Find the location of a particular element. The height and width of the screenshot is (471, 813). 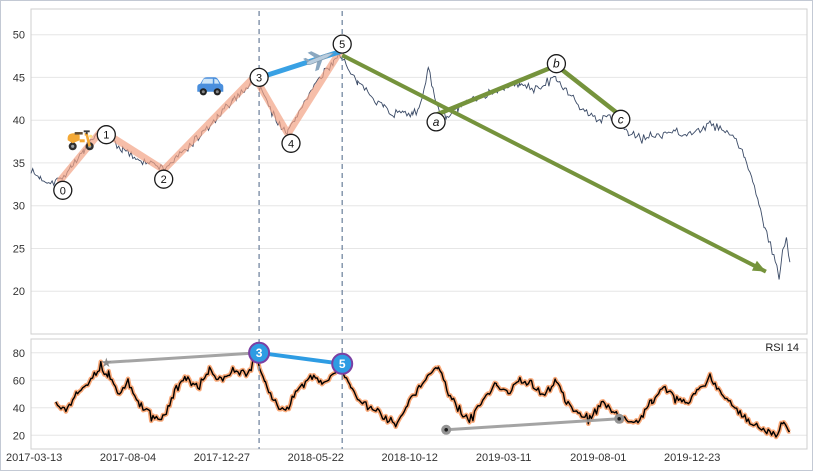

rsi-period-label: RSI 14 is located at coordinates (782, 348).